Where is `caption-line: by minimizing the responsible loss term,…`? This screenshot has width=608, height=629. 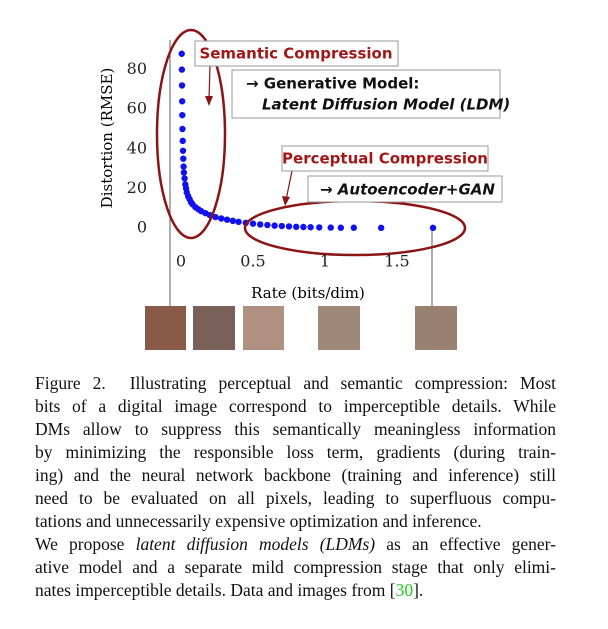 caption-line: by minimizing the responsible loss term,… is located at coordinates (295, 452).